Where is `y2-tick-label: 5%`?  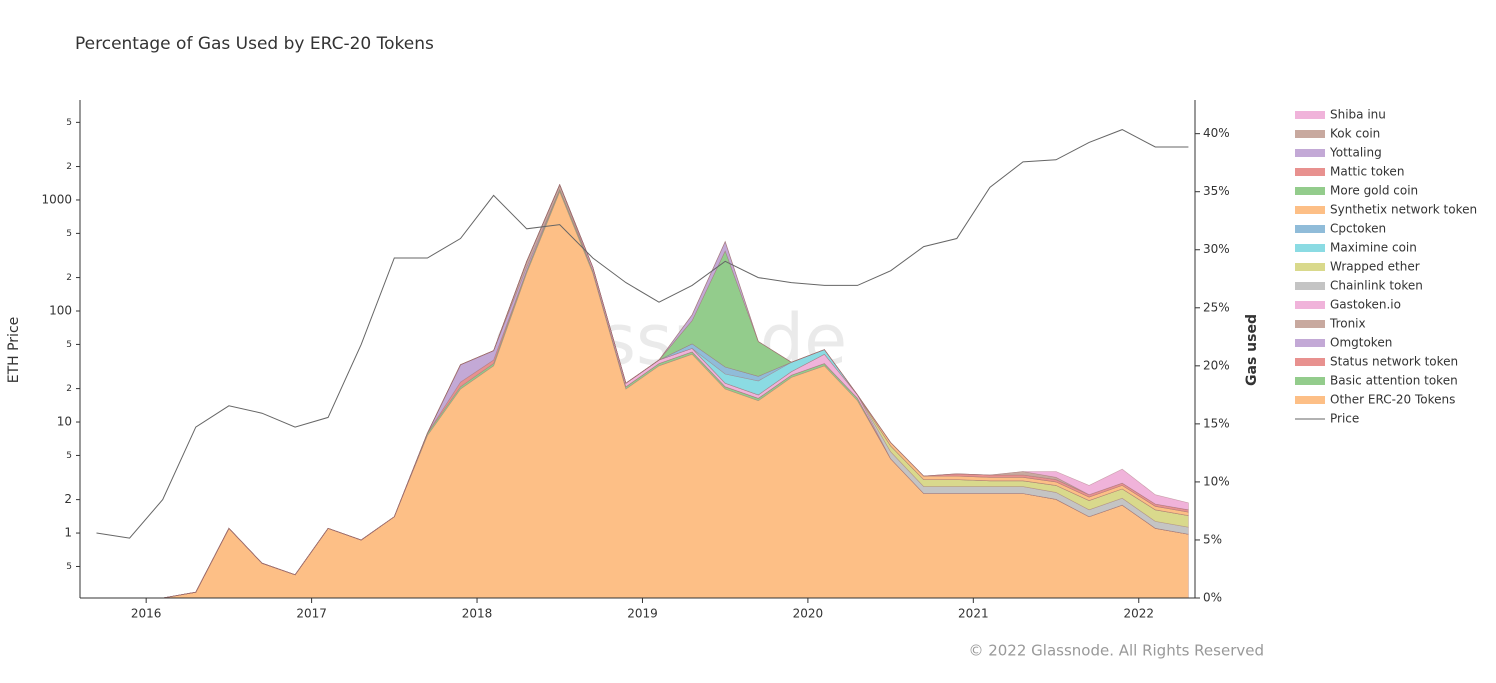
y2-tick-label: 5% is located at coordinates (1212, 539).